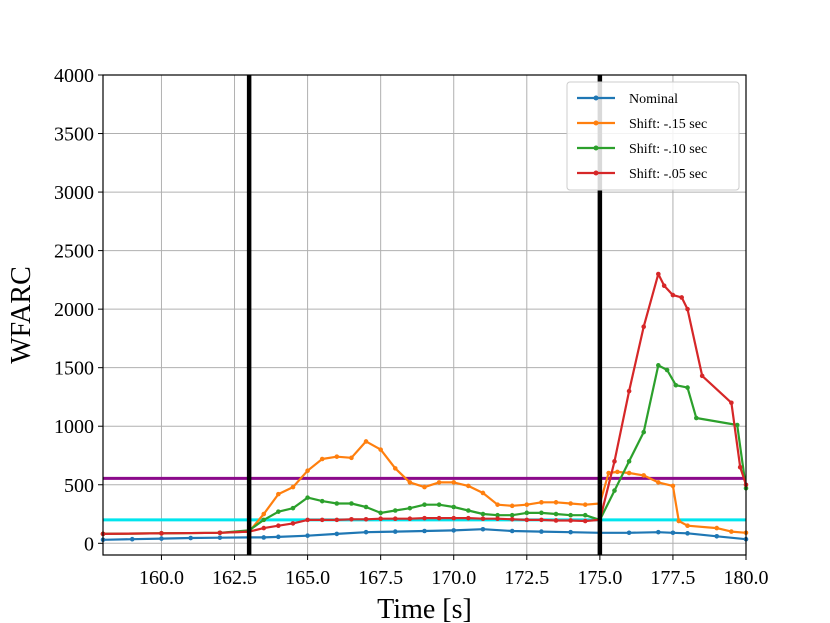  What do you see at coordinates (74, 310) in the screenshot?
I see `y-tick-label: 2000` at bounding box center [74, 310].